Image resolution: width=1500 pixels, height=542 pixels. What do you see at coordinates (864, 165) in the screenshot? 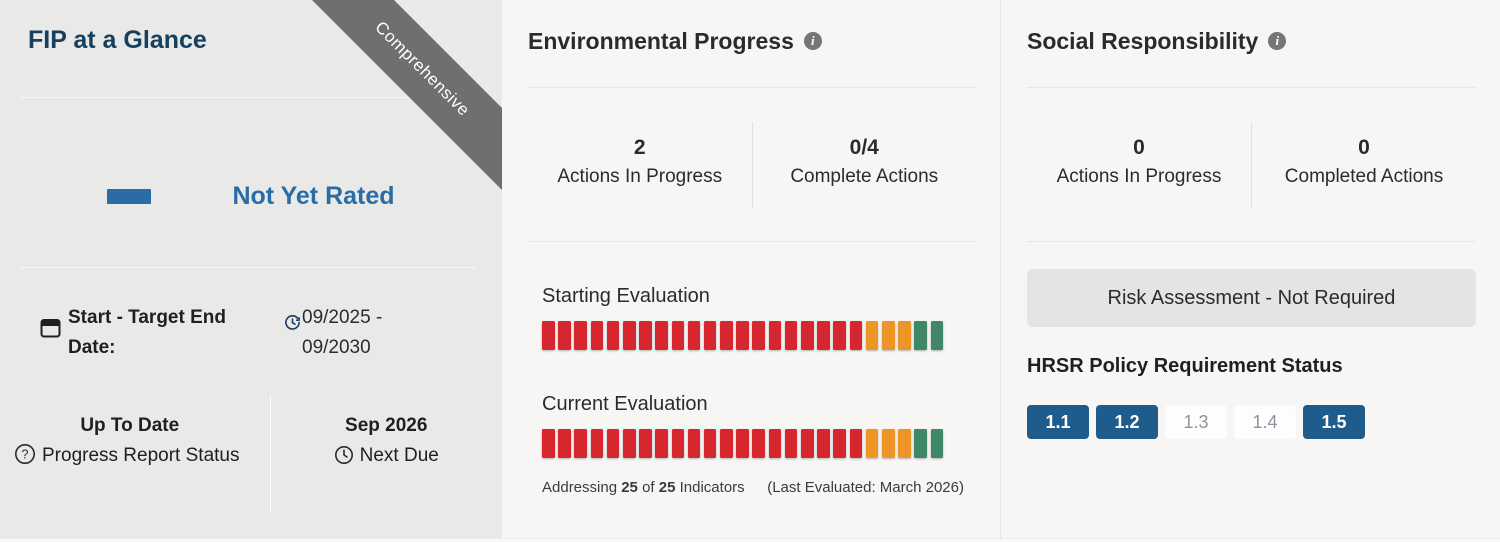
I see `env-stat-complete-actions: 0/4 Complete Actions` at bounding box center [864, 165].